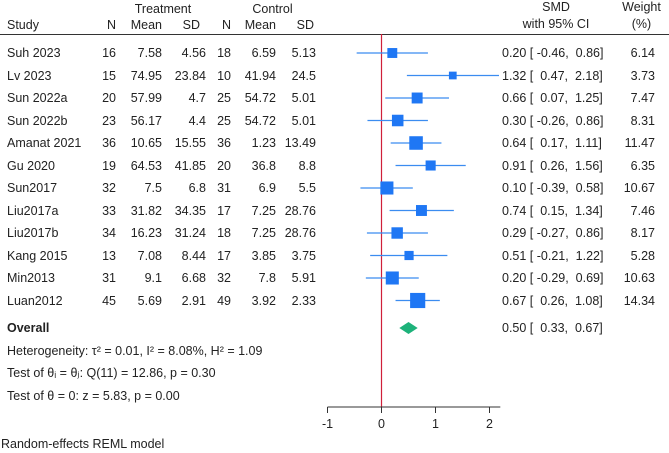 The image size is (669, 453). I want to click on control-n: 49, so click(224, 300).